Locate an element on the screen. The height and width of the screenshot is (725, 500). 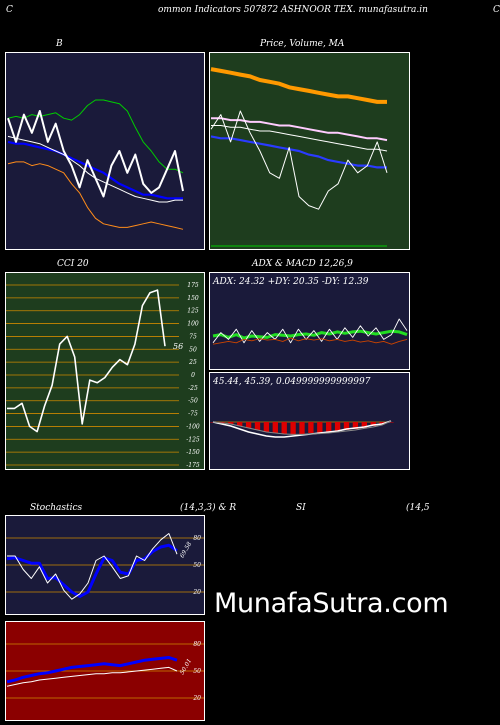
macd-values-label: 45.44, 45.39, 0.049999999999997 is located at coordinates (291, 382).